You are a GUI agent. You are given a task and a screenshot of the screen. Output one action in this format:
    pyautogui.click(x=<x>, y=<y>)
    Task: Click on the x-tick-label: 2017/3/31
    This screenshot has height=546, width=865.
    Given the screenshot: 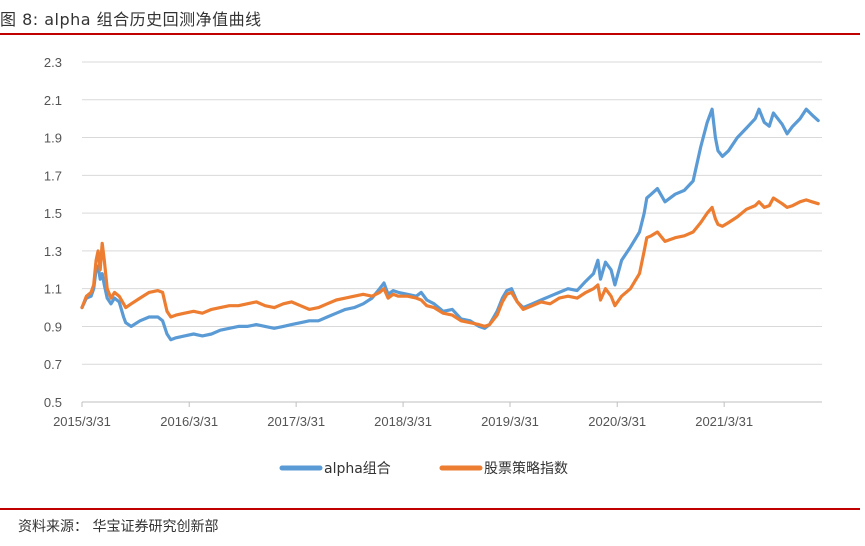 What is the action you would take?
    pyautogui.click(x=296, y=421)
    